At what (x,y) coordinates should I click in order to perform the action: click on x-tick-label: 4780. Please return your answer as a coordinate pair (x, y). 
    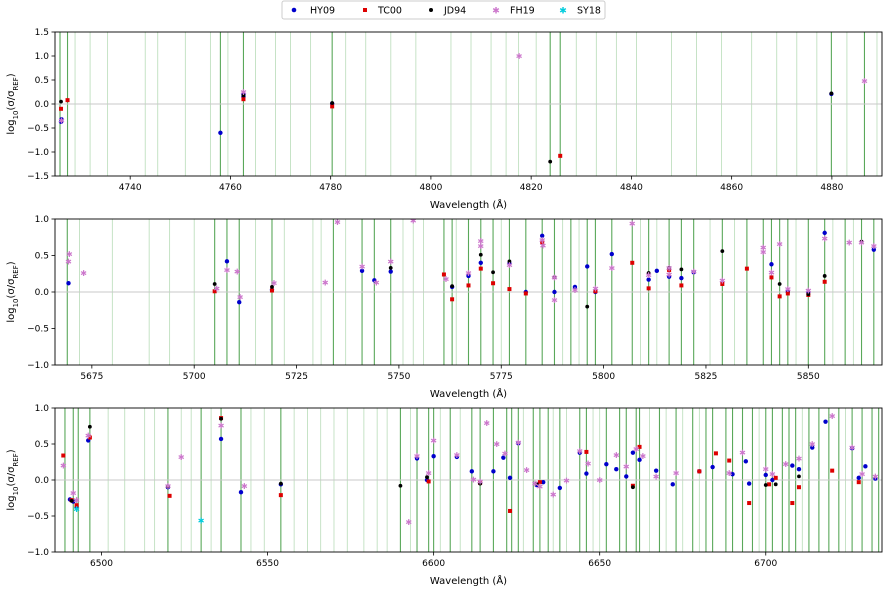
    Looking at the image, I should click on (330, 188).